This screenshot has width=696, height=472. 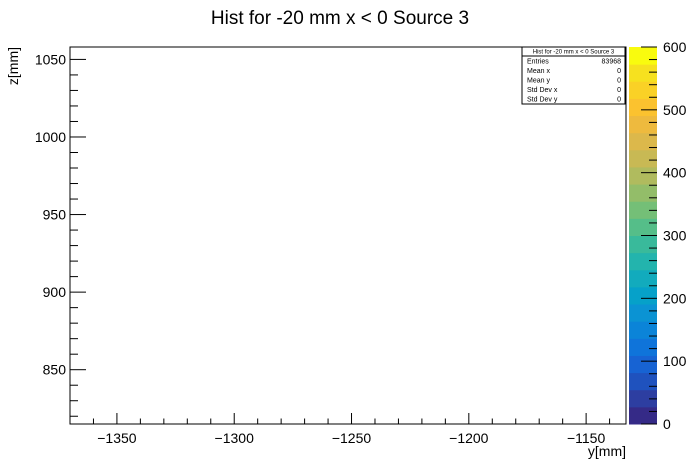 I want to click on x-tick-label: −1250, so click(x=352, y=438).